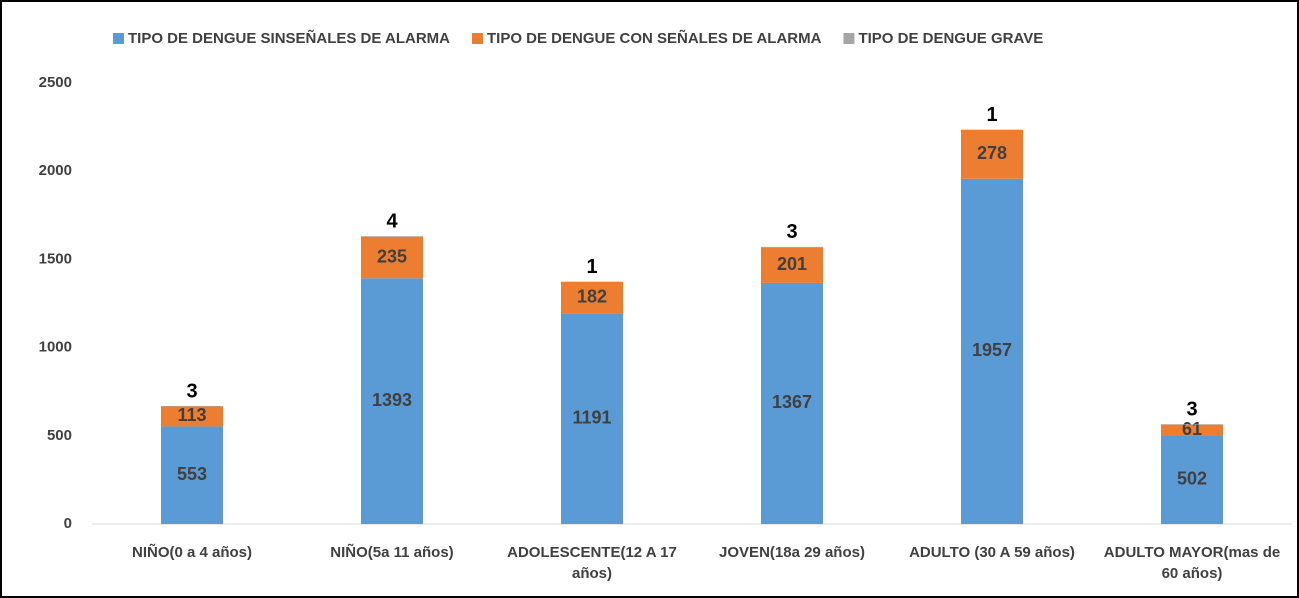  I want to click on data-label: 235, so click(392, 256).